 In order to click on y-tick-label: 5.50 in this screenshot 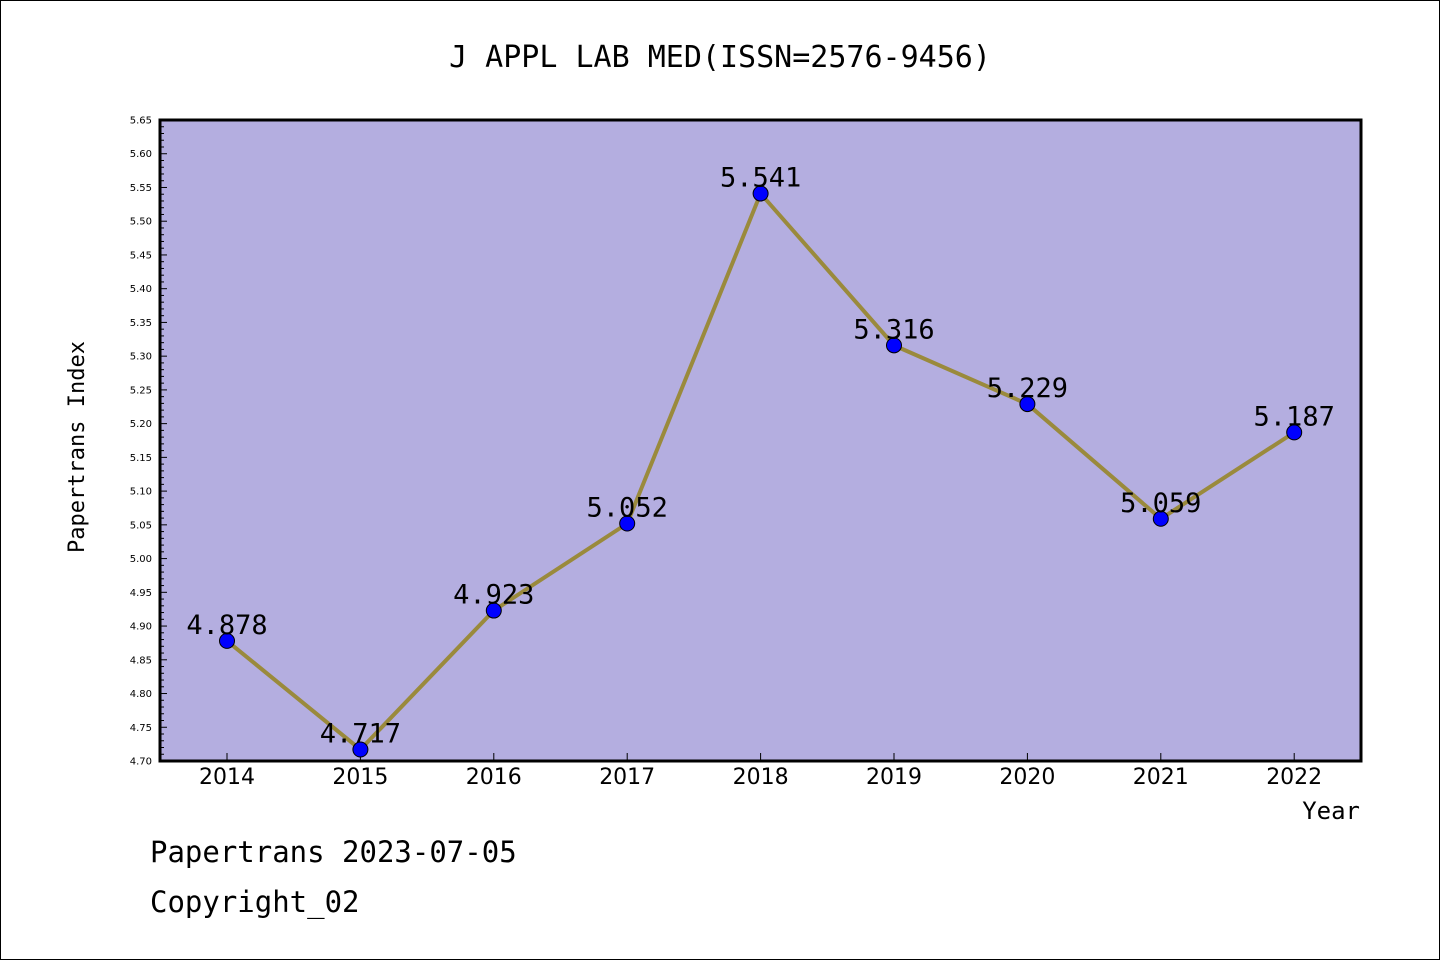, I will do `click(141, 222)`.